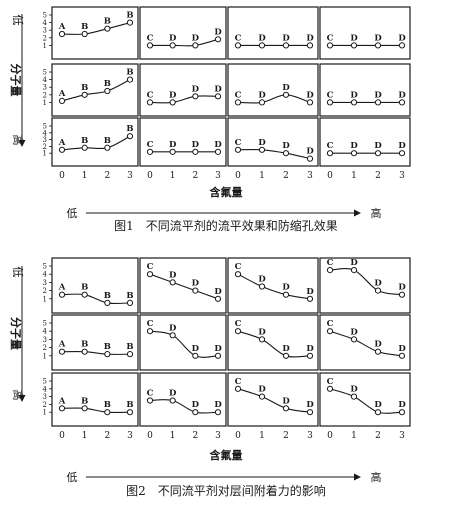 The width and height of the screenshot is (453, 507). What do you see at coordinates (45, 46) in the screenshot?
I see `y-tick-label: 1` at bounding box center [45, 46].